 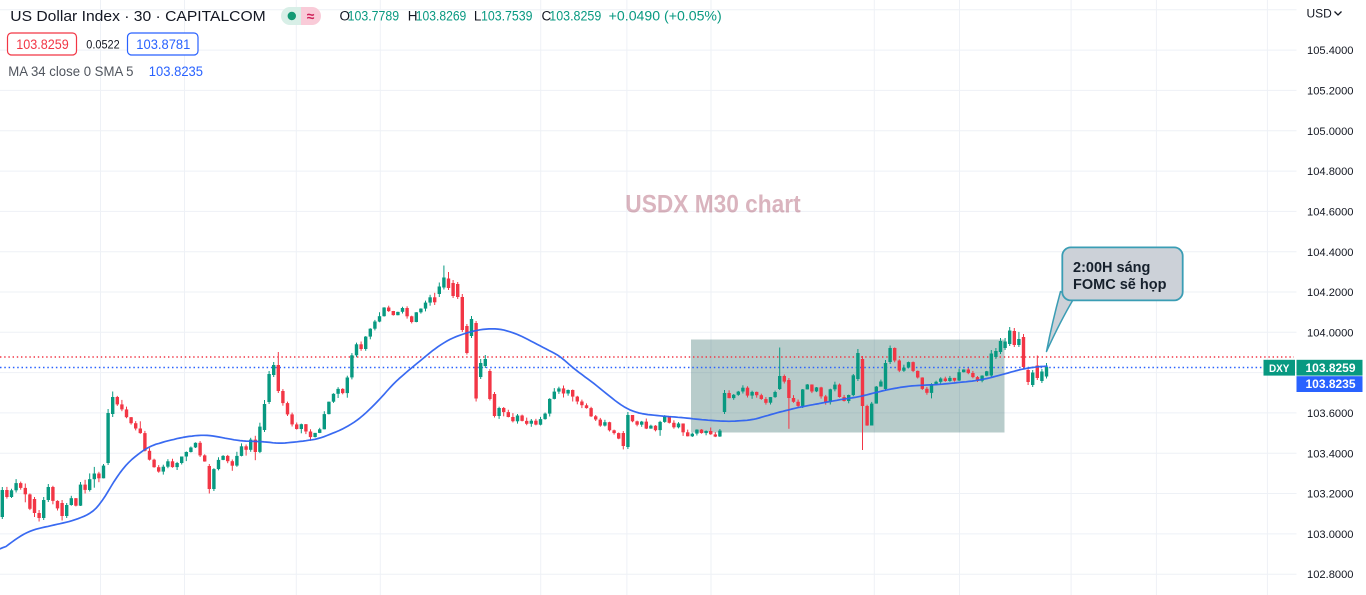 I want to click on svg-text: MA 34 close 0 SMA 5, so click(x=70, y=71).